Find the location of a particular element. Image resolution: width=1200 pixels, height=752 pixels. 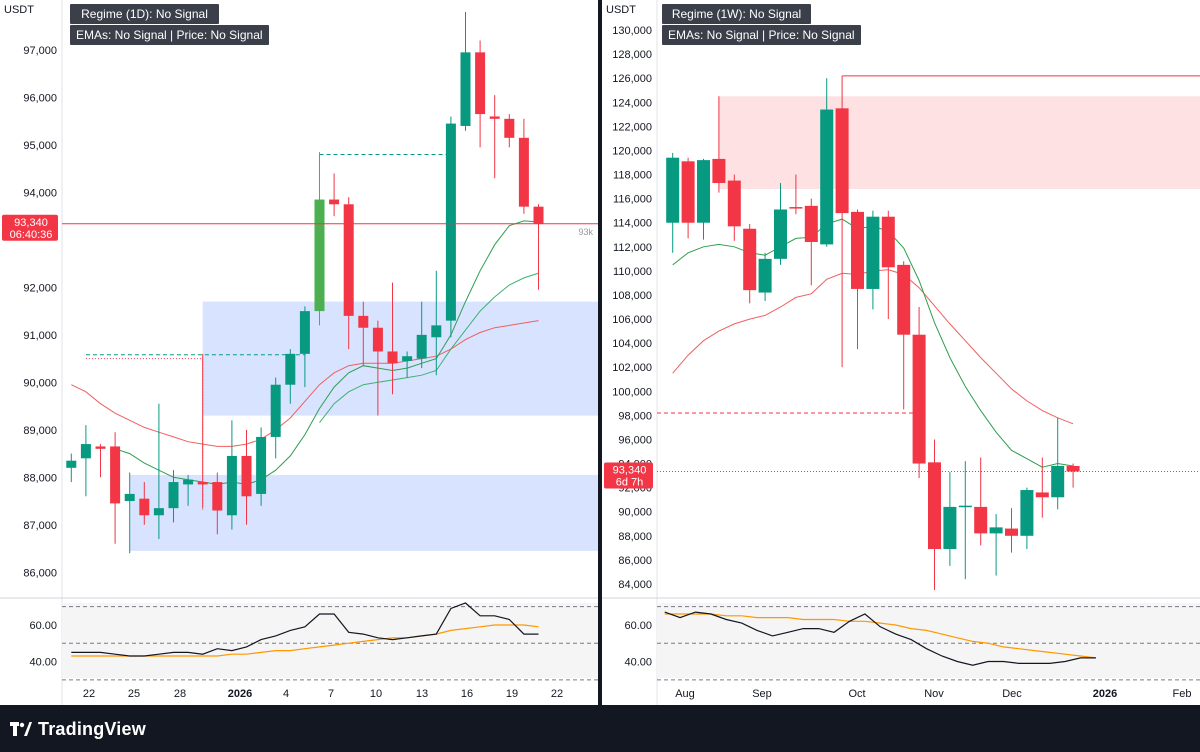

zone-demand-lower is located at coordinates (363, 512).